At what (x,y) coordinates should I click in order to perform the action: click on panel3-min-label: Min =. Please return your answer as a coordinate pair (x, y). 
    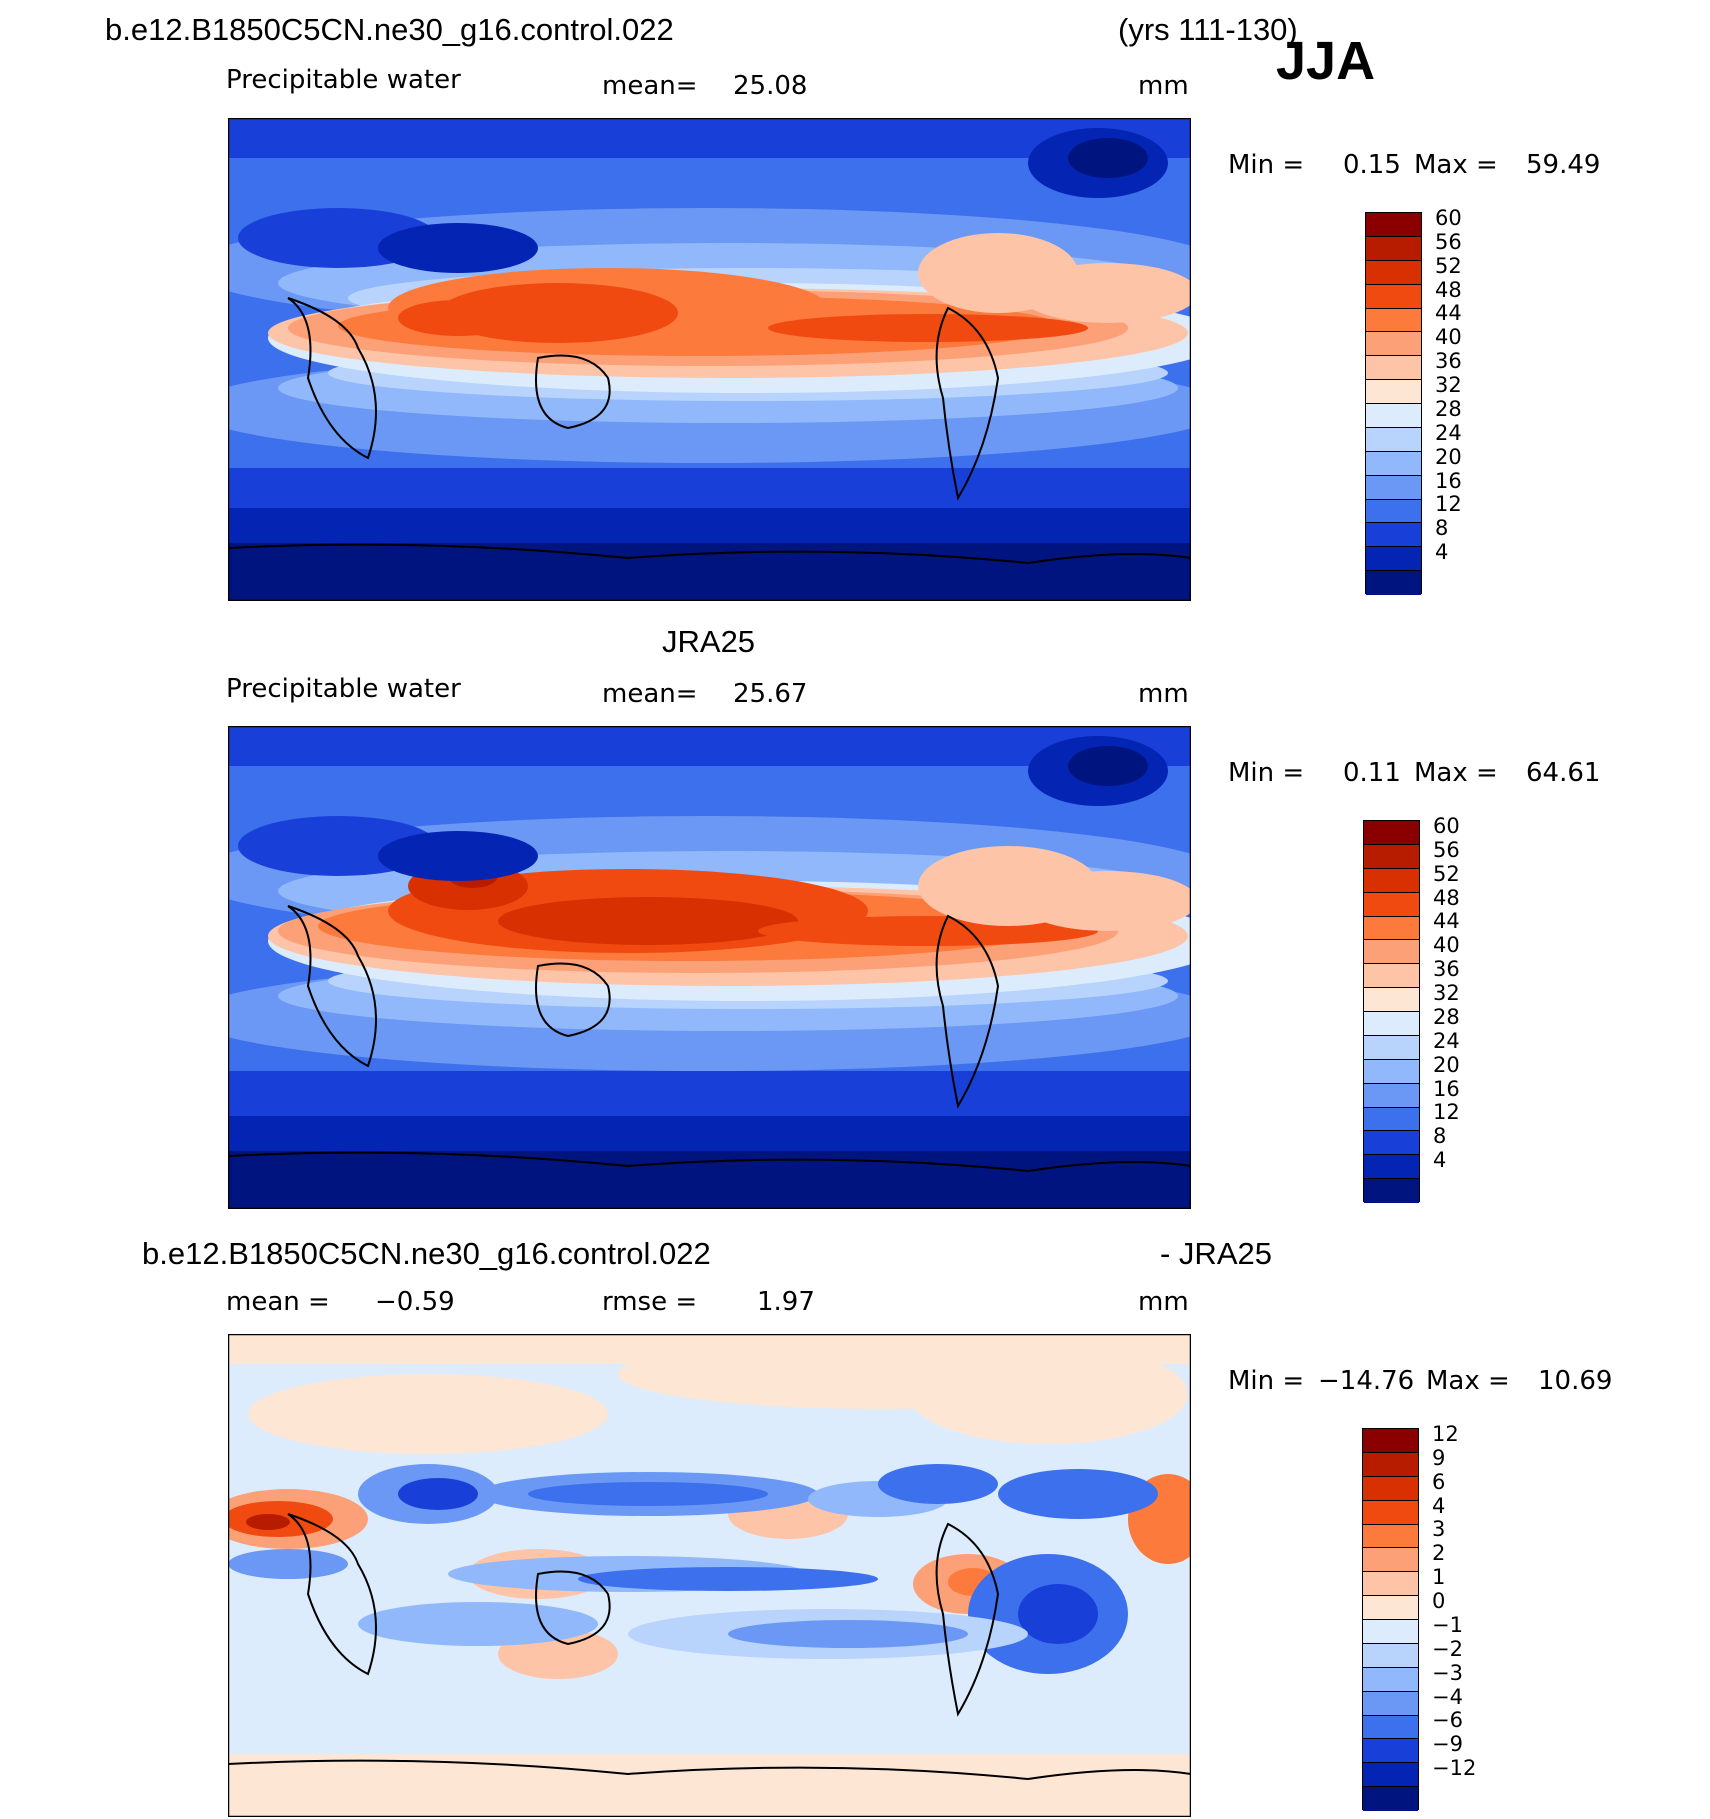
    Looking at the image, I should click on (1266, 1381).